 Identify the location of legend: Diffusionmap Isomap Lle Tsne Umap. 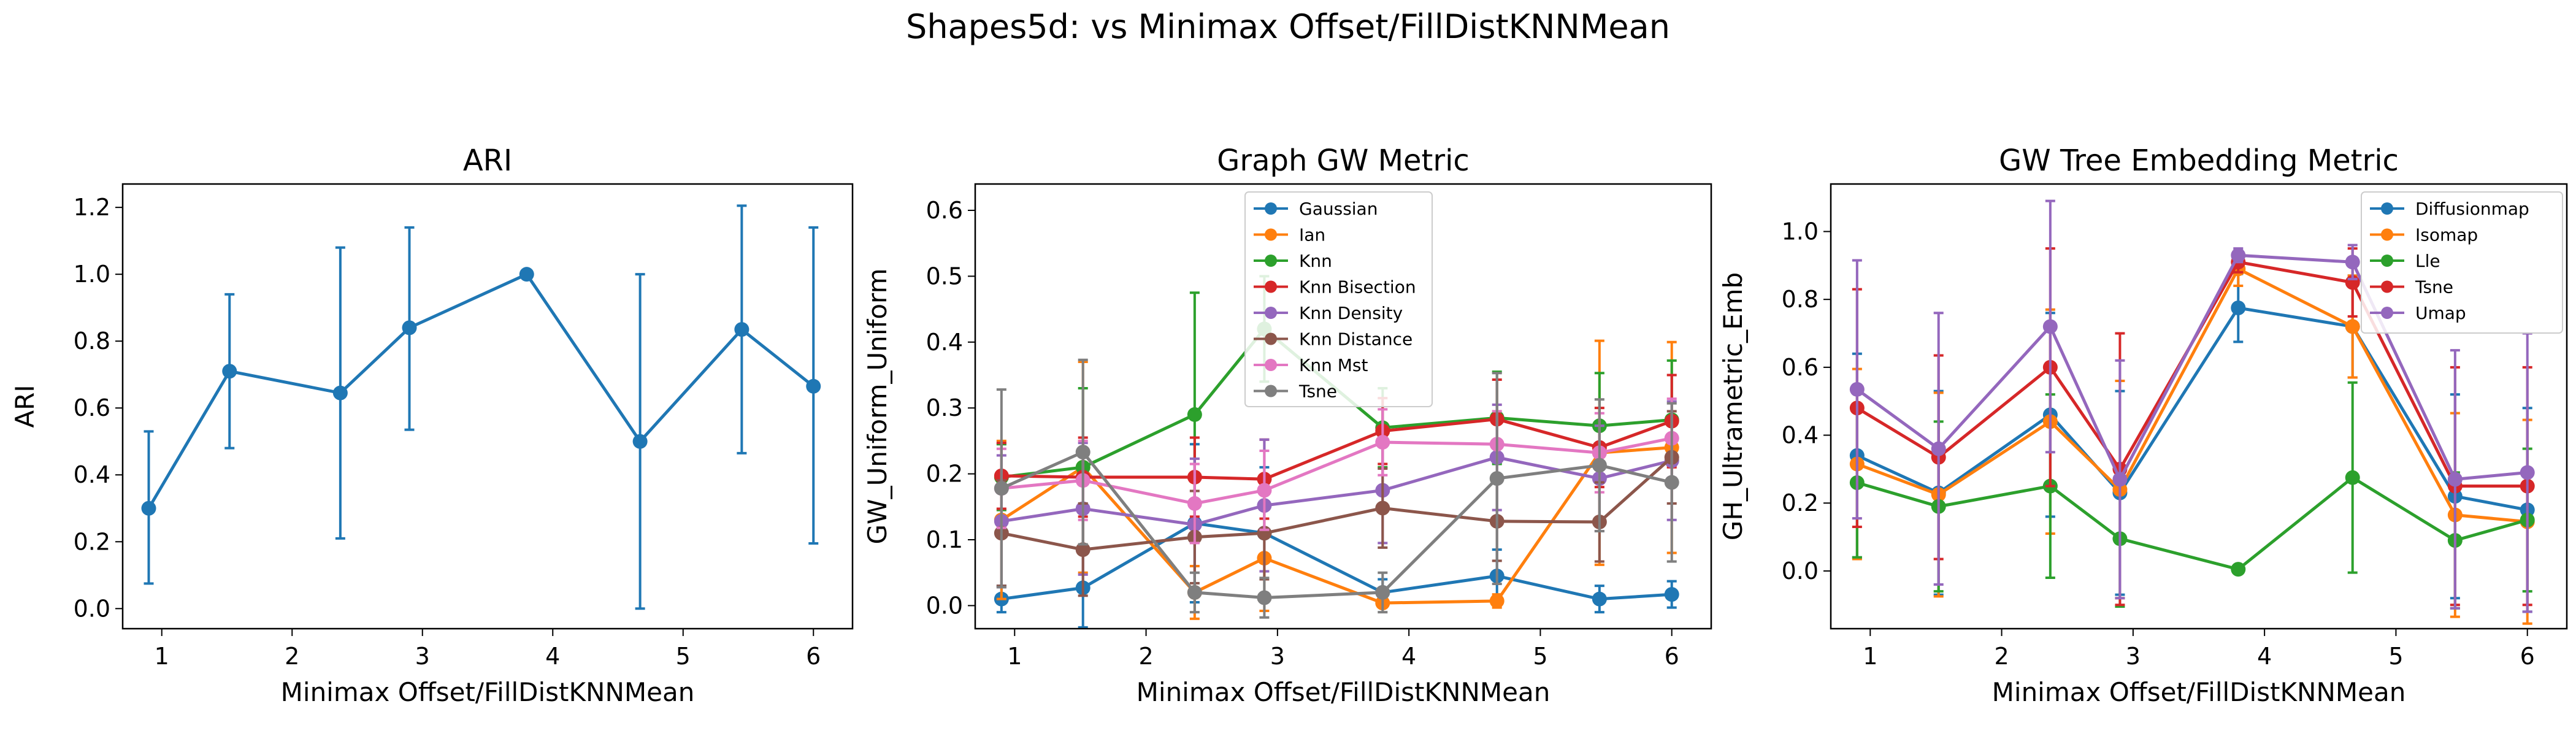
(2462, 262).